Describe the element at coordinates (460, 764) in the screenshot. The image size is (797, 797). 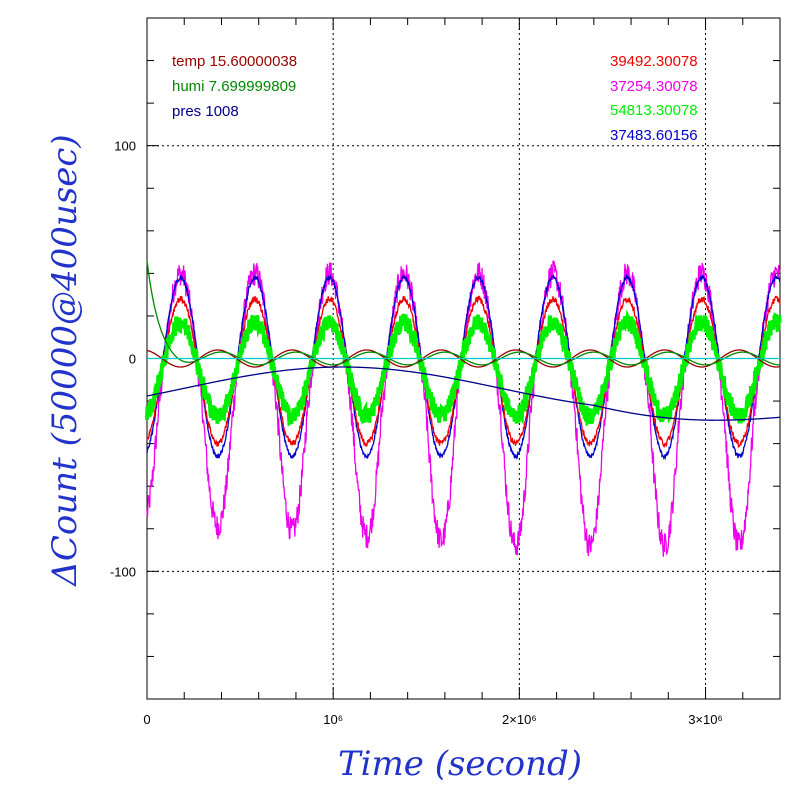
I see `x-axis-title: Time (second)` at that location.